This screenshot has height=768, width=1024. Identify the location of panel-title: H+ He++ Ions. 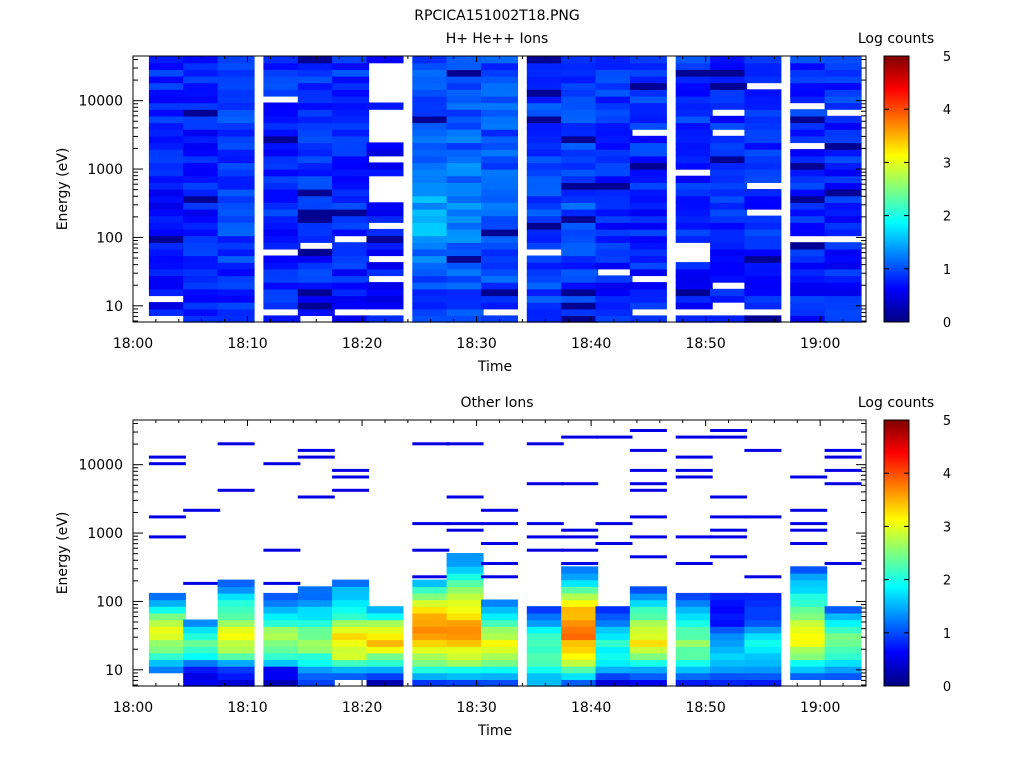
(497, 39).